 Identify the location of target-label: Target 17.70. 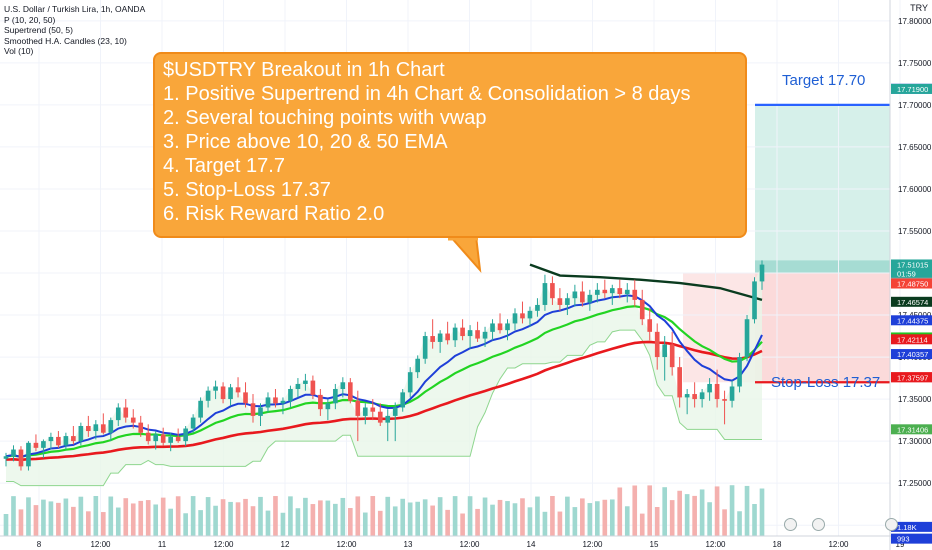
(824, 80).